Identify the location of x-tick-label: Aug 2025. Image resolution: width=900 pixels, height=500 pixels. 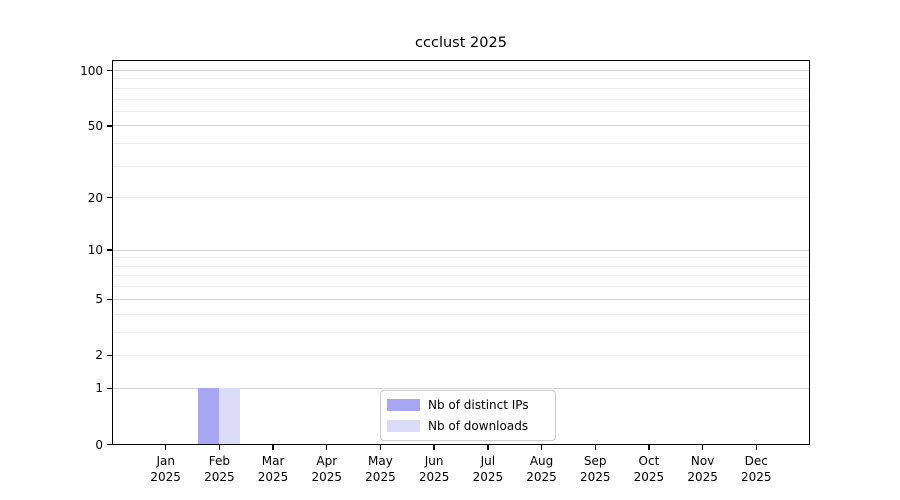
(542, 469).